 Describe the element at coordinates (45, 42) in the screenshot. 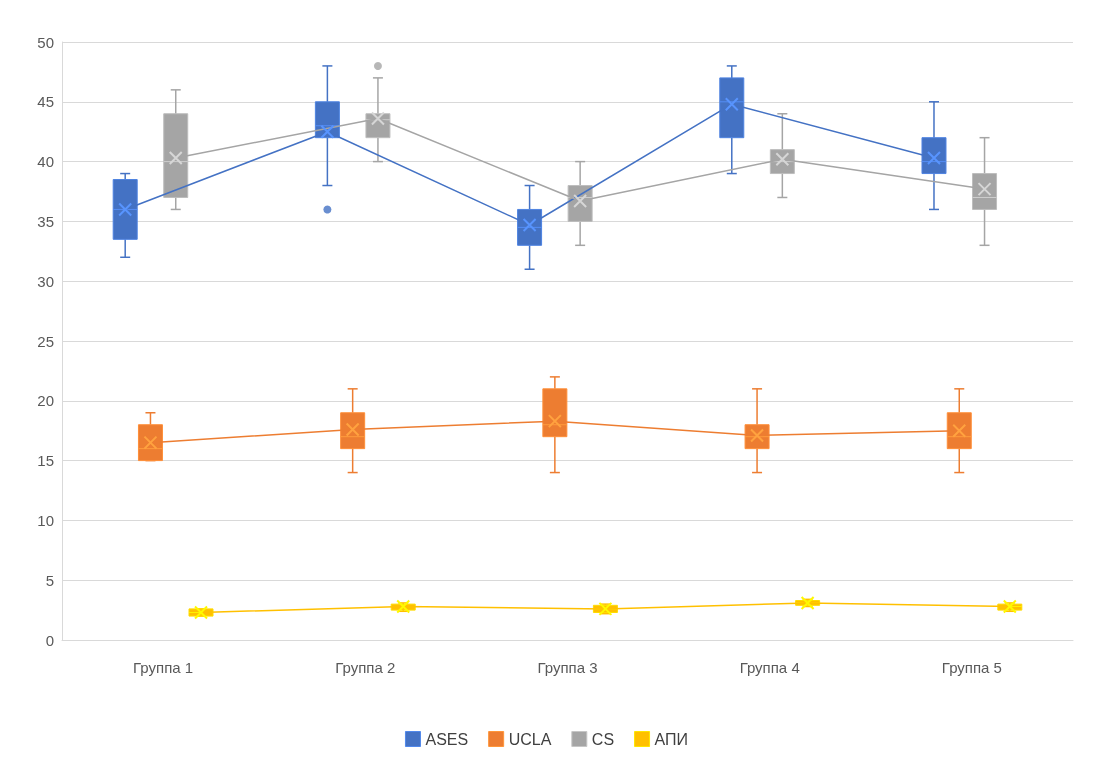

I see `y-tick-label: 50` at that location.